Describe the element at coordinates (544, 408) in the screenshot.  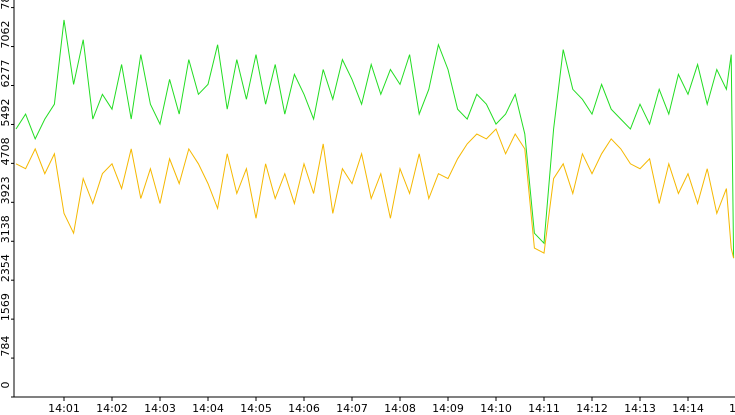
I see `x-tick-label: 14:11` at that location.